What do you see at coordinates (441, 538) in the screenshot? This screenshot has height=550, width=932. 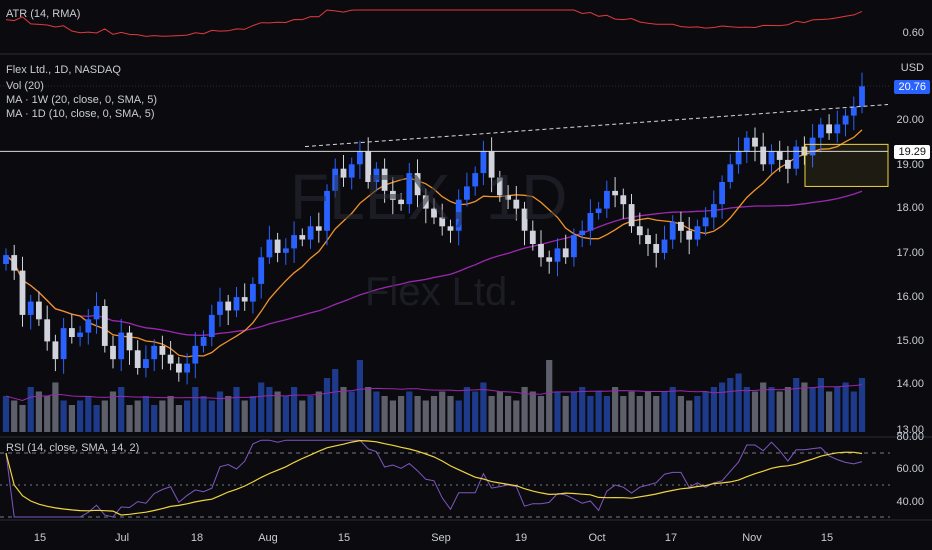 I see `x-tick: Sep` at bounding box center [441, 538].